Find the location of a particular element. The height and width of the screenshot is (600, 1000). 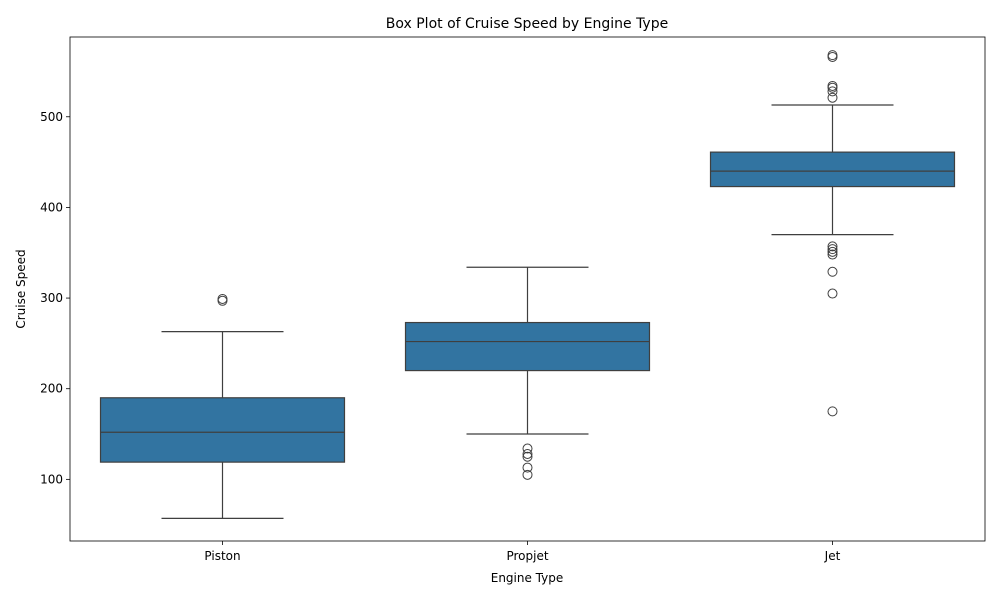

x-tick-label: Jet is located at coordinates (832, 556).